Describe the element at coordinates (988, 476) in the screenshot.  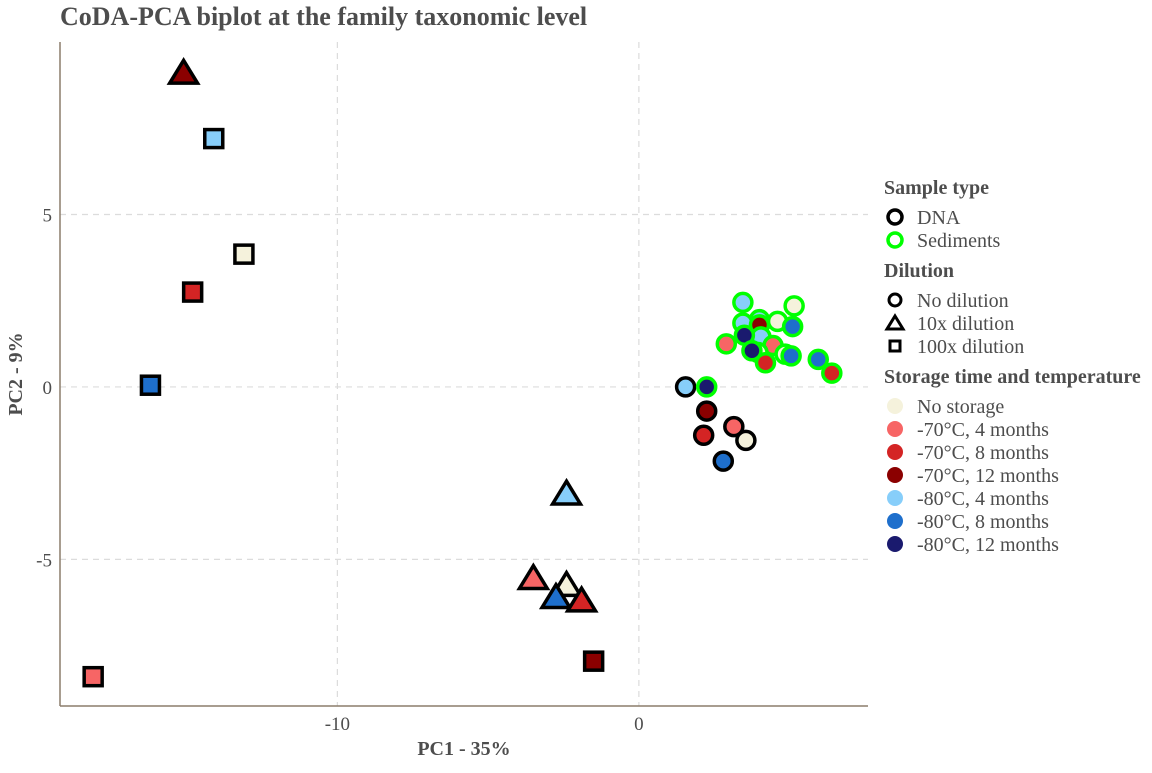
I see `legend-item-label: -70°C, 12 months` at that location.